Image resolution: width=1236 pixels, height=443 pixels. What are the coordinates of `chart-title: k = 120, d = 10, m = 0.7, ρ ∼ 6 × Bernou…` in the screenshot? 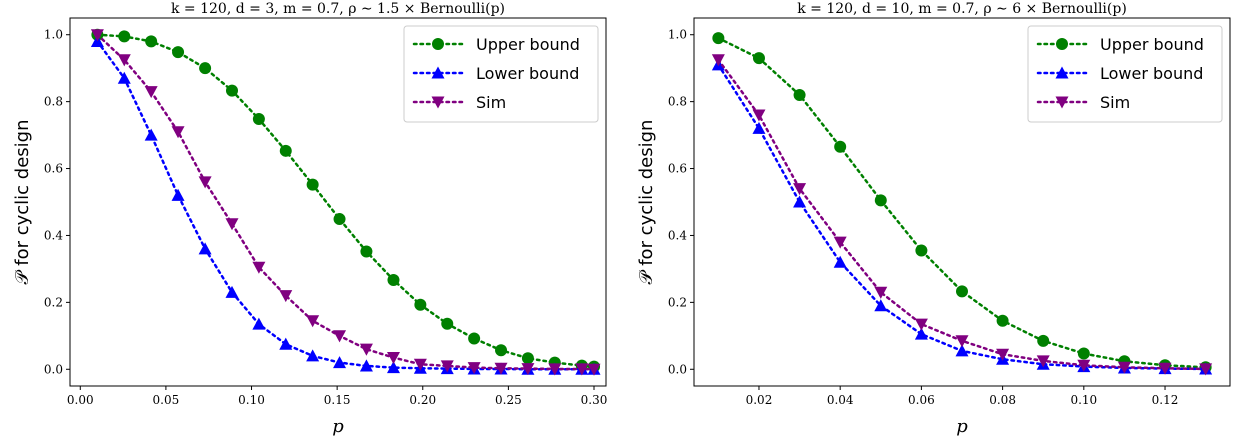 It's located at (962, 9).